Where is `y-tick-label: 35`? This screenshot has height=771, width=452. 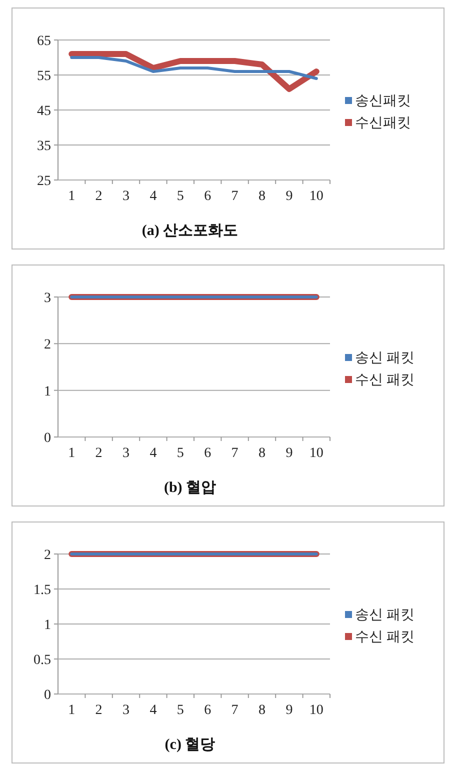 y-tick-label: 35 is located at coordinates (44, 146).